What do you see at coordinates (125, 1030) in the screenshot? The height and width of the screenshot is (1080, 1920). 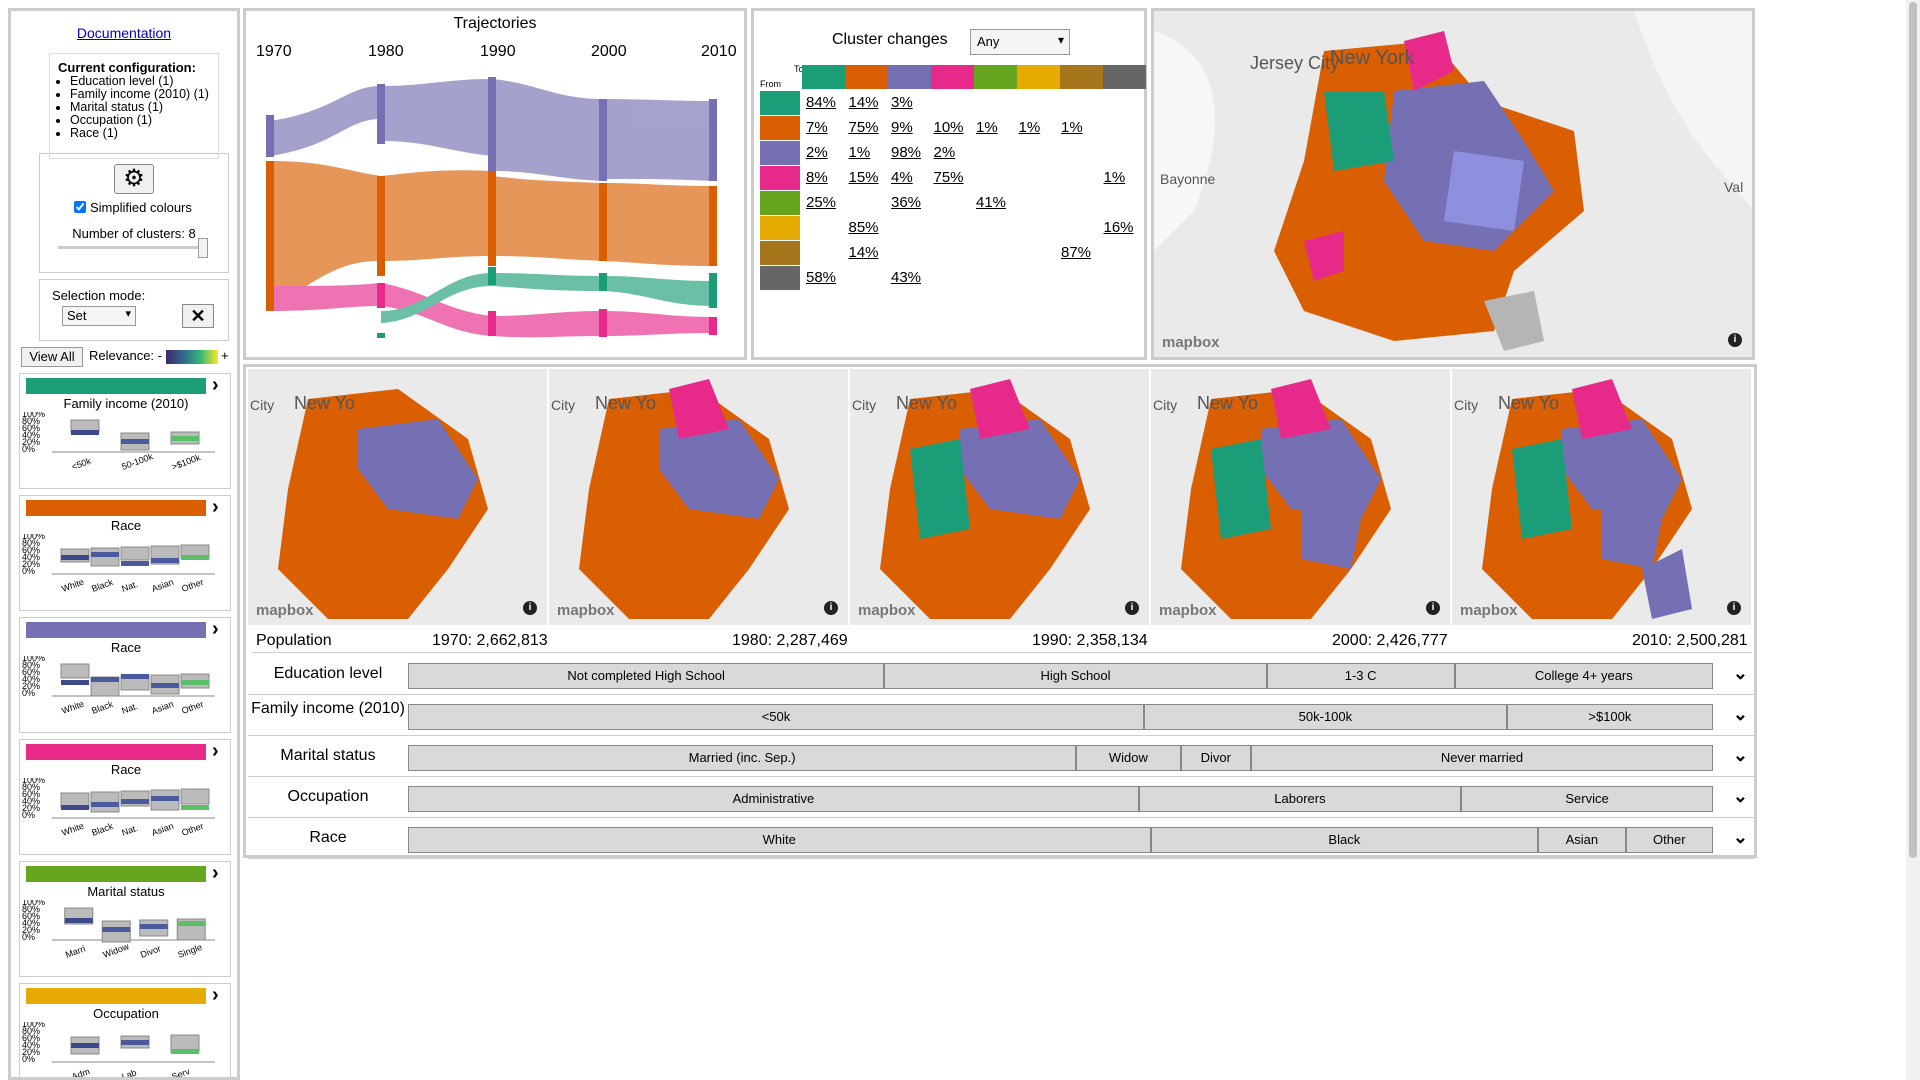 I see `cluster-card: › Occupation 100% 80% 60% 40% 20% 0% Adm Lab Serv` at bounding box center [125, 1030].